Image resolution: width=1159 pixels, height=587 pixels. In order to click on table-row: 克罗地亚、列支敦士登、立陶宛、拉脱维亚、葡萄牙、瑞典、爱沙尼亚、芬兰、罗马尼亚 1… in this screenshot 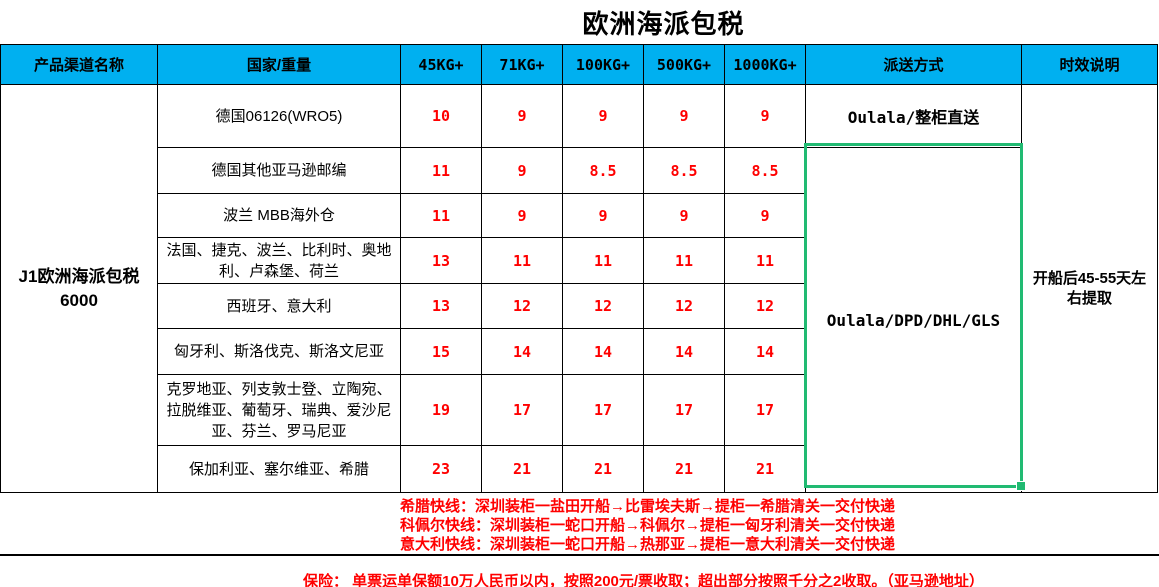, I will do `click(579, 410)`.